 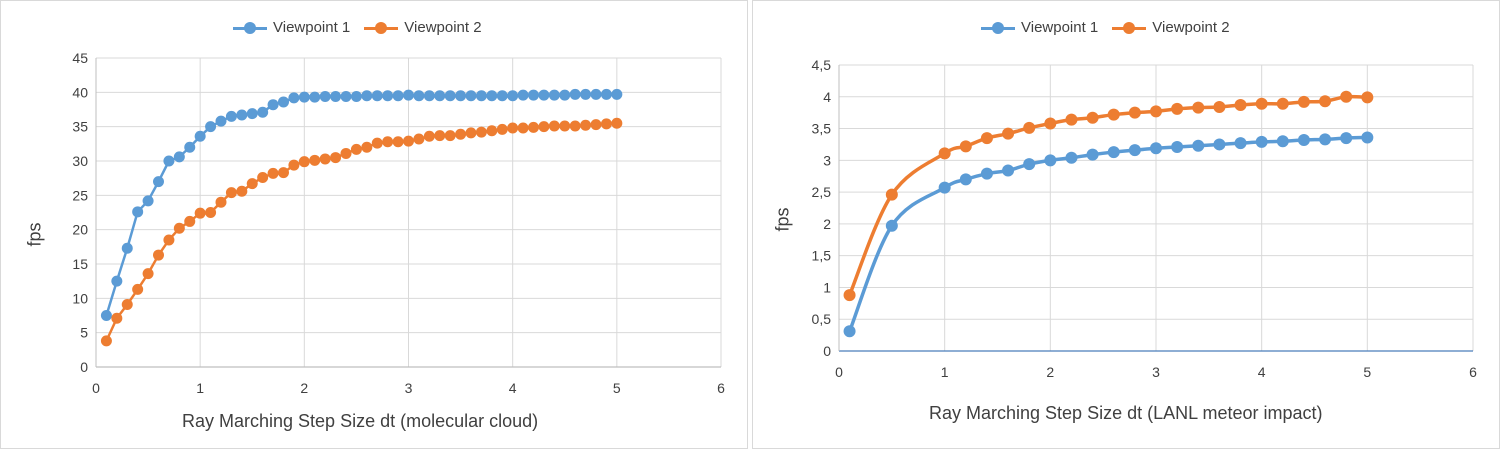 I want to click on x-tick-label: 2, so click(x=304, y=388).